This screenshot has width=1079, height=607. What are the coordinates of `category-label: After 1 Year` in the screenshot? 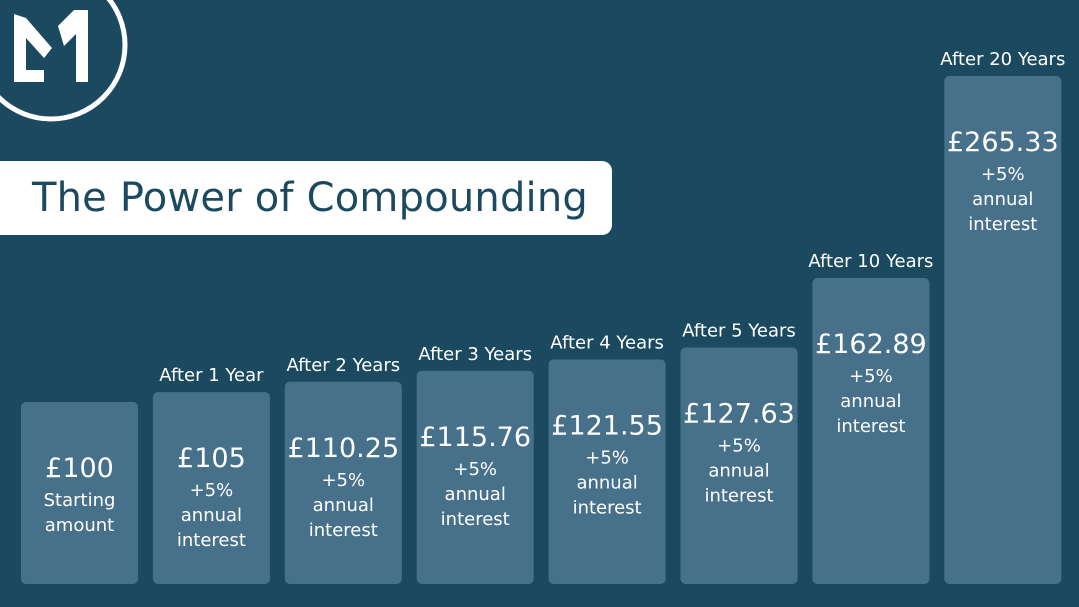 It's located at (211, 375).